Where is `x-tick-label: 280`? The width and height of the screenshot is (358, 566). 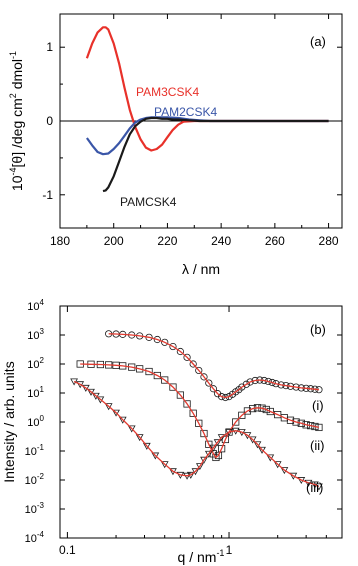 x-tick-label: 280 is located at coordinates (329, 241).